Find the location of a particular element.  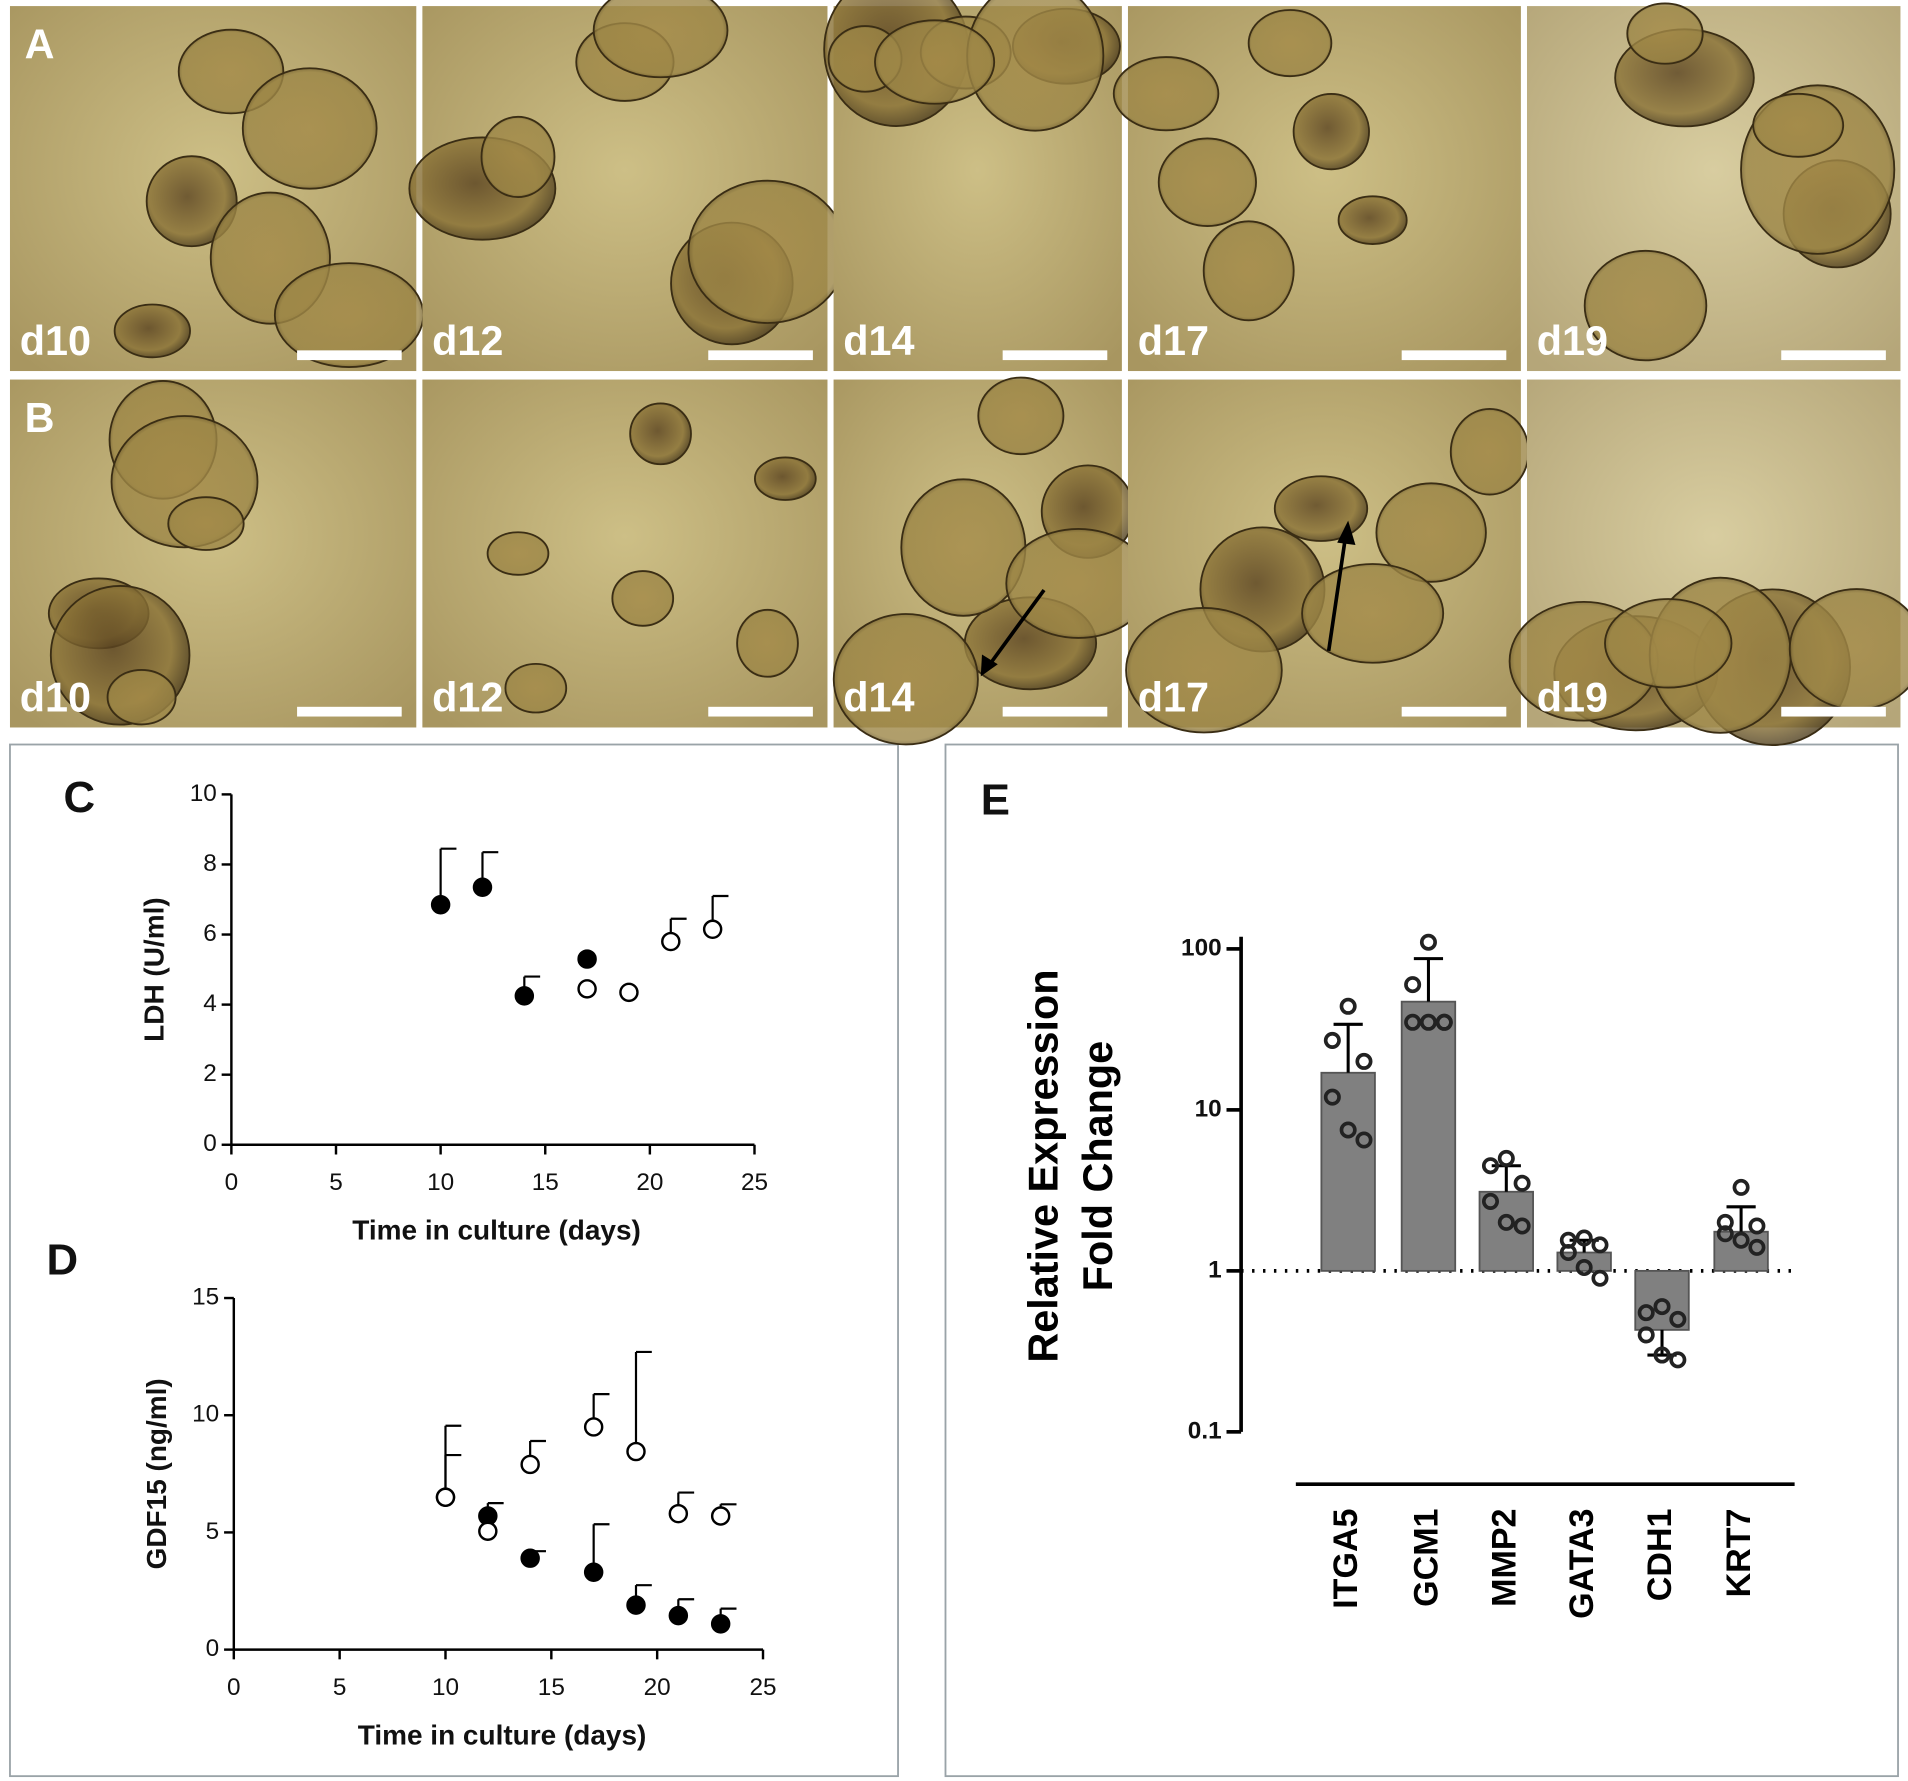

panel-label: C is located at coordinates (80, 797).